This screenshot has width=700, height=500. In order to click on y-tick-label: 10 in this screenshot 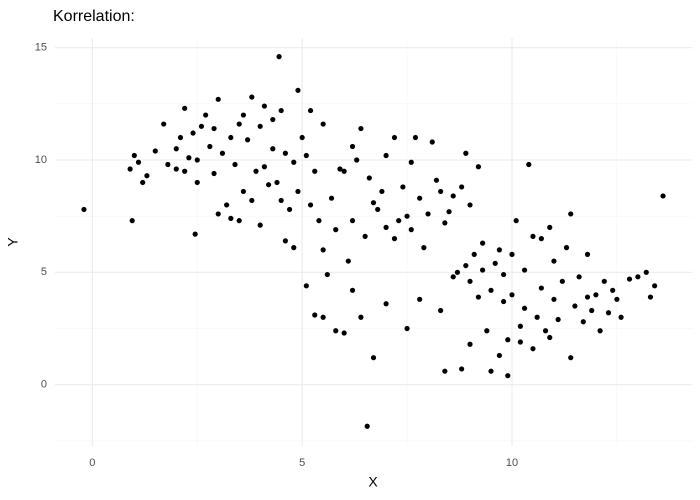, I will do `click(41, 160)`.